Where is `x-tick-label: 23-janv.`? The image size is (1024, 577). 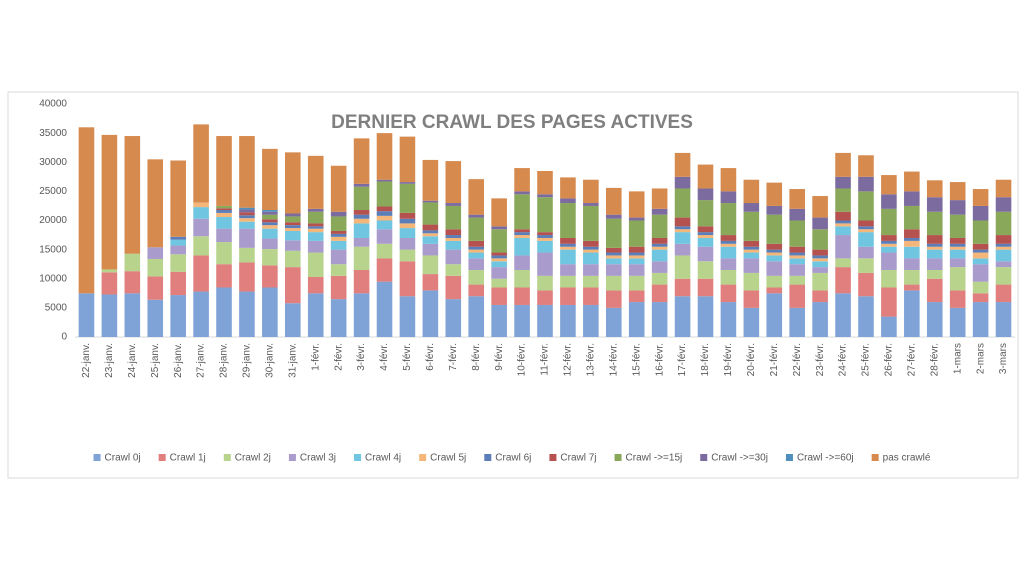 x-tick-label: 23-janv. is located at coordinates (109, 360).